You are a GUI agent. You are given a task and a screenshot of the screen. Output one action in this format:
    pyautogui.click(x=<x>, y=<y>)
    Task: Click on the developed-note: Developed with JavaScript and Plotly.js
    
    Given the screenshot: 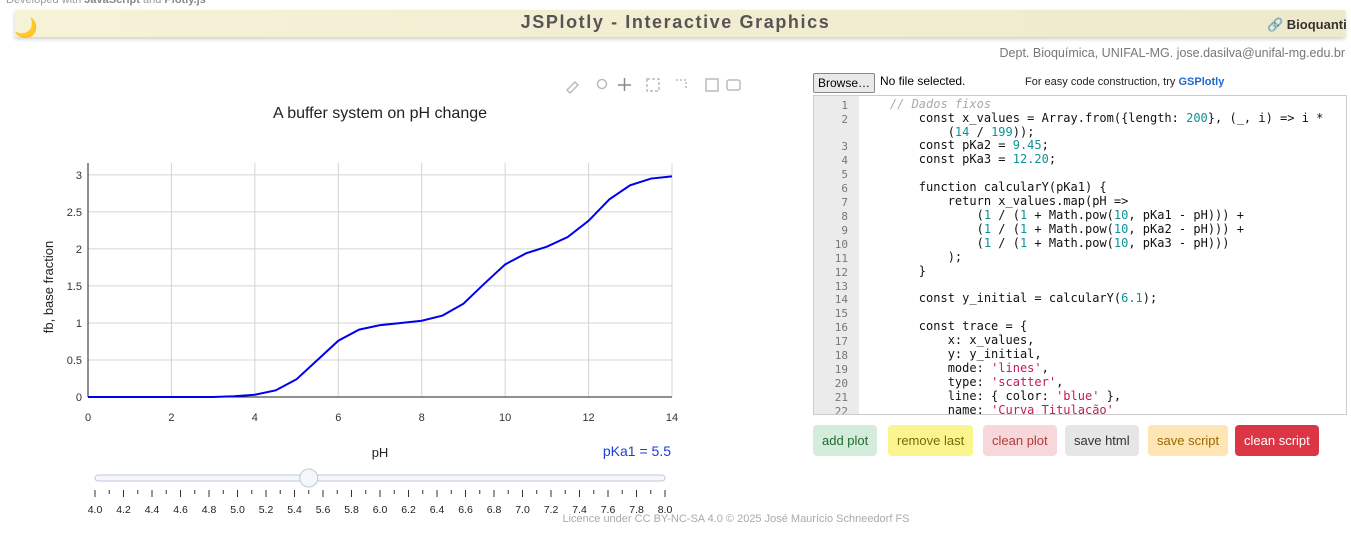 What is the action you would take?
    pyautogui.click(x=106, y=3)
    